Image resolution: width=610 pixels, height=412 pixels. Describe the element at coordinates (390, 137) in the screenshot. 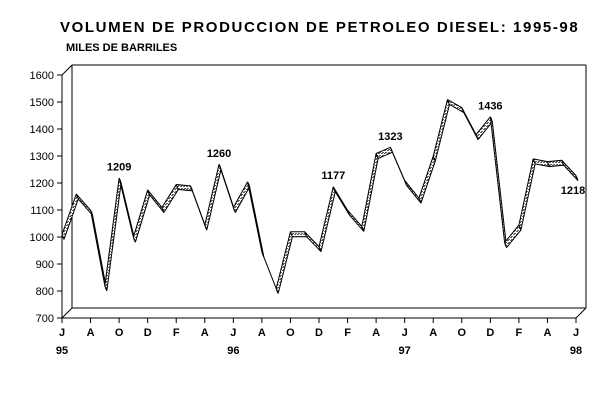

I see `data-label: 1323` at that location.